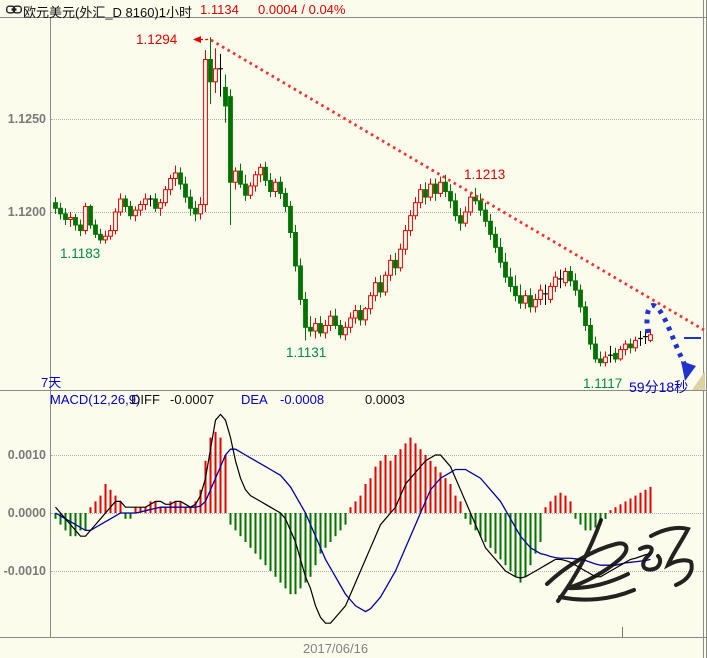  Describe the element at coordinates (377, 513) in the screenshot. I see `gridline-macd-zero` at that location.